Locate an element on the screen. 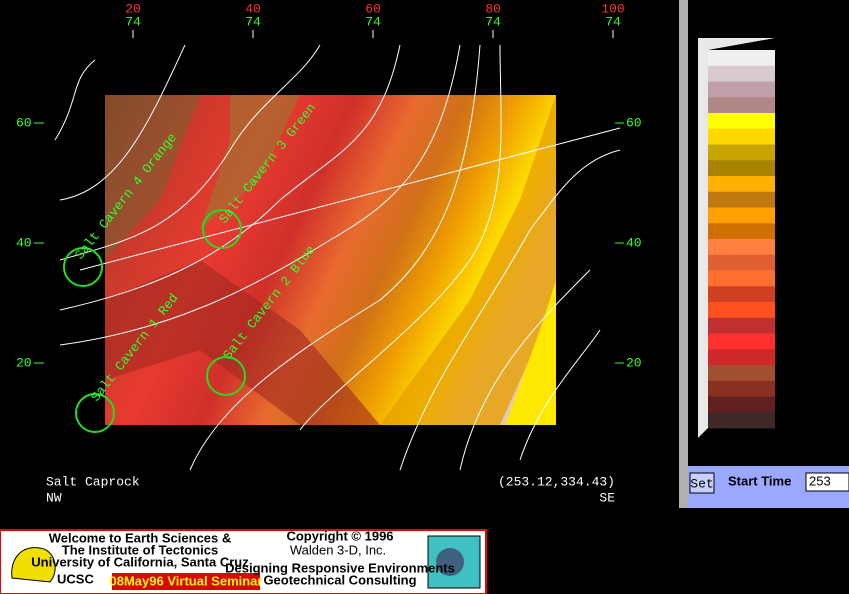 The width and height of the screenshot is (849, 594). top-label: 80 is located at coordinates (493, 8).